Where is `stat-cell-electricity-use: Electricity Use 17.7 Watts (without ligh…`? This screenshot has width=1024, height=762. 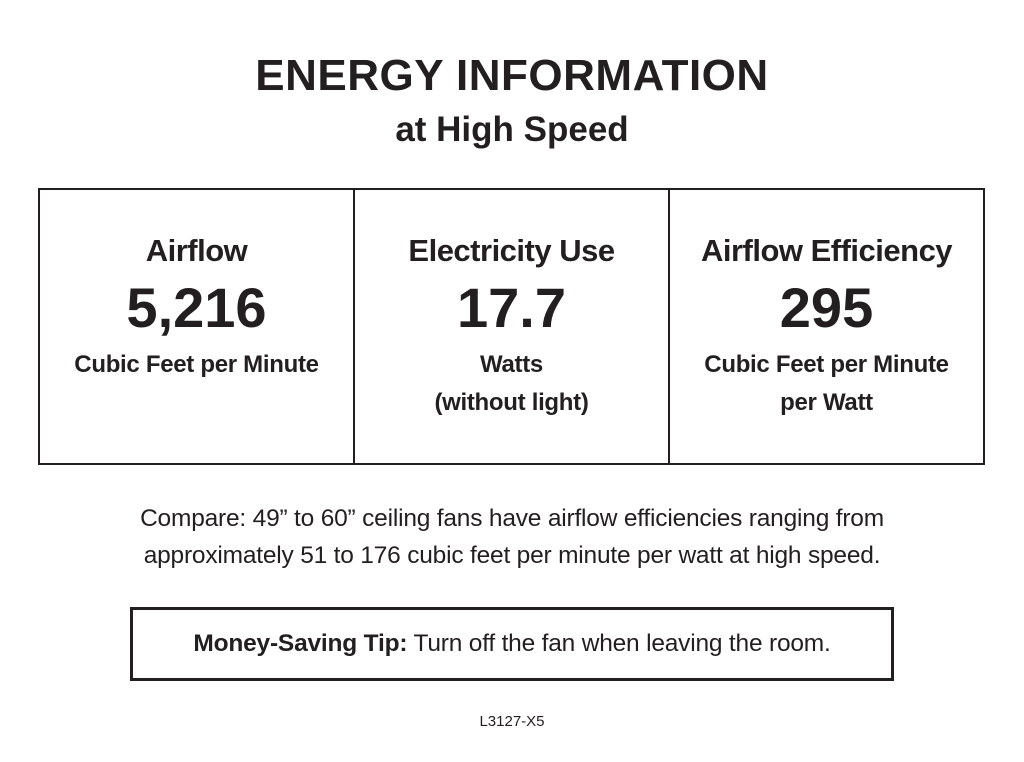
stat-cell-electricity-use: Electricity Use 17.7 Watts (without ligh… is located at coordinates (510, 326).